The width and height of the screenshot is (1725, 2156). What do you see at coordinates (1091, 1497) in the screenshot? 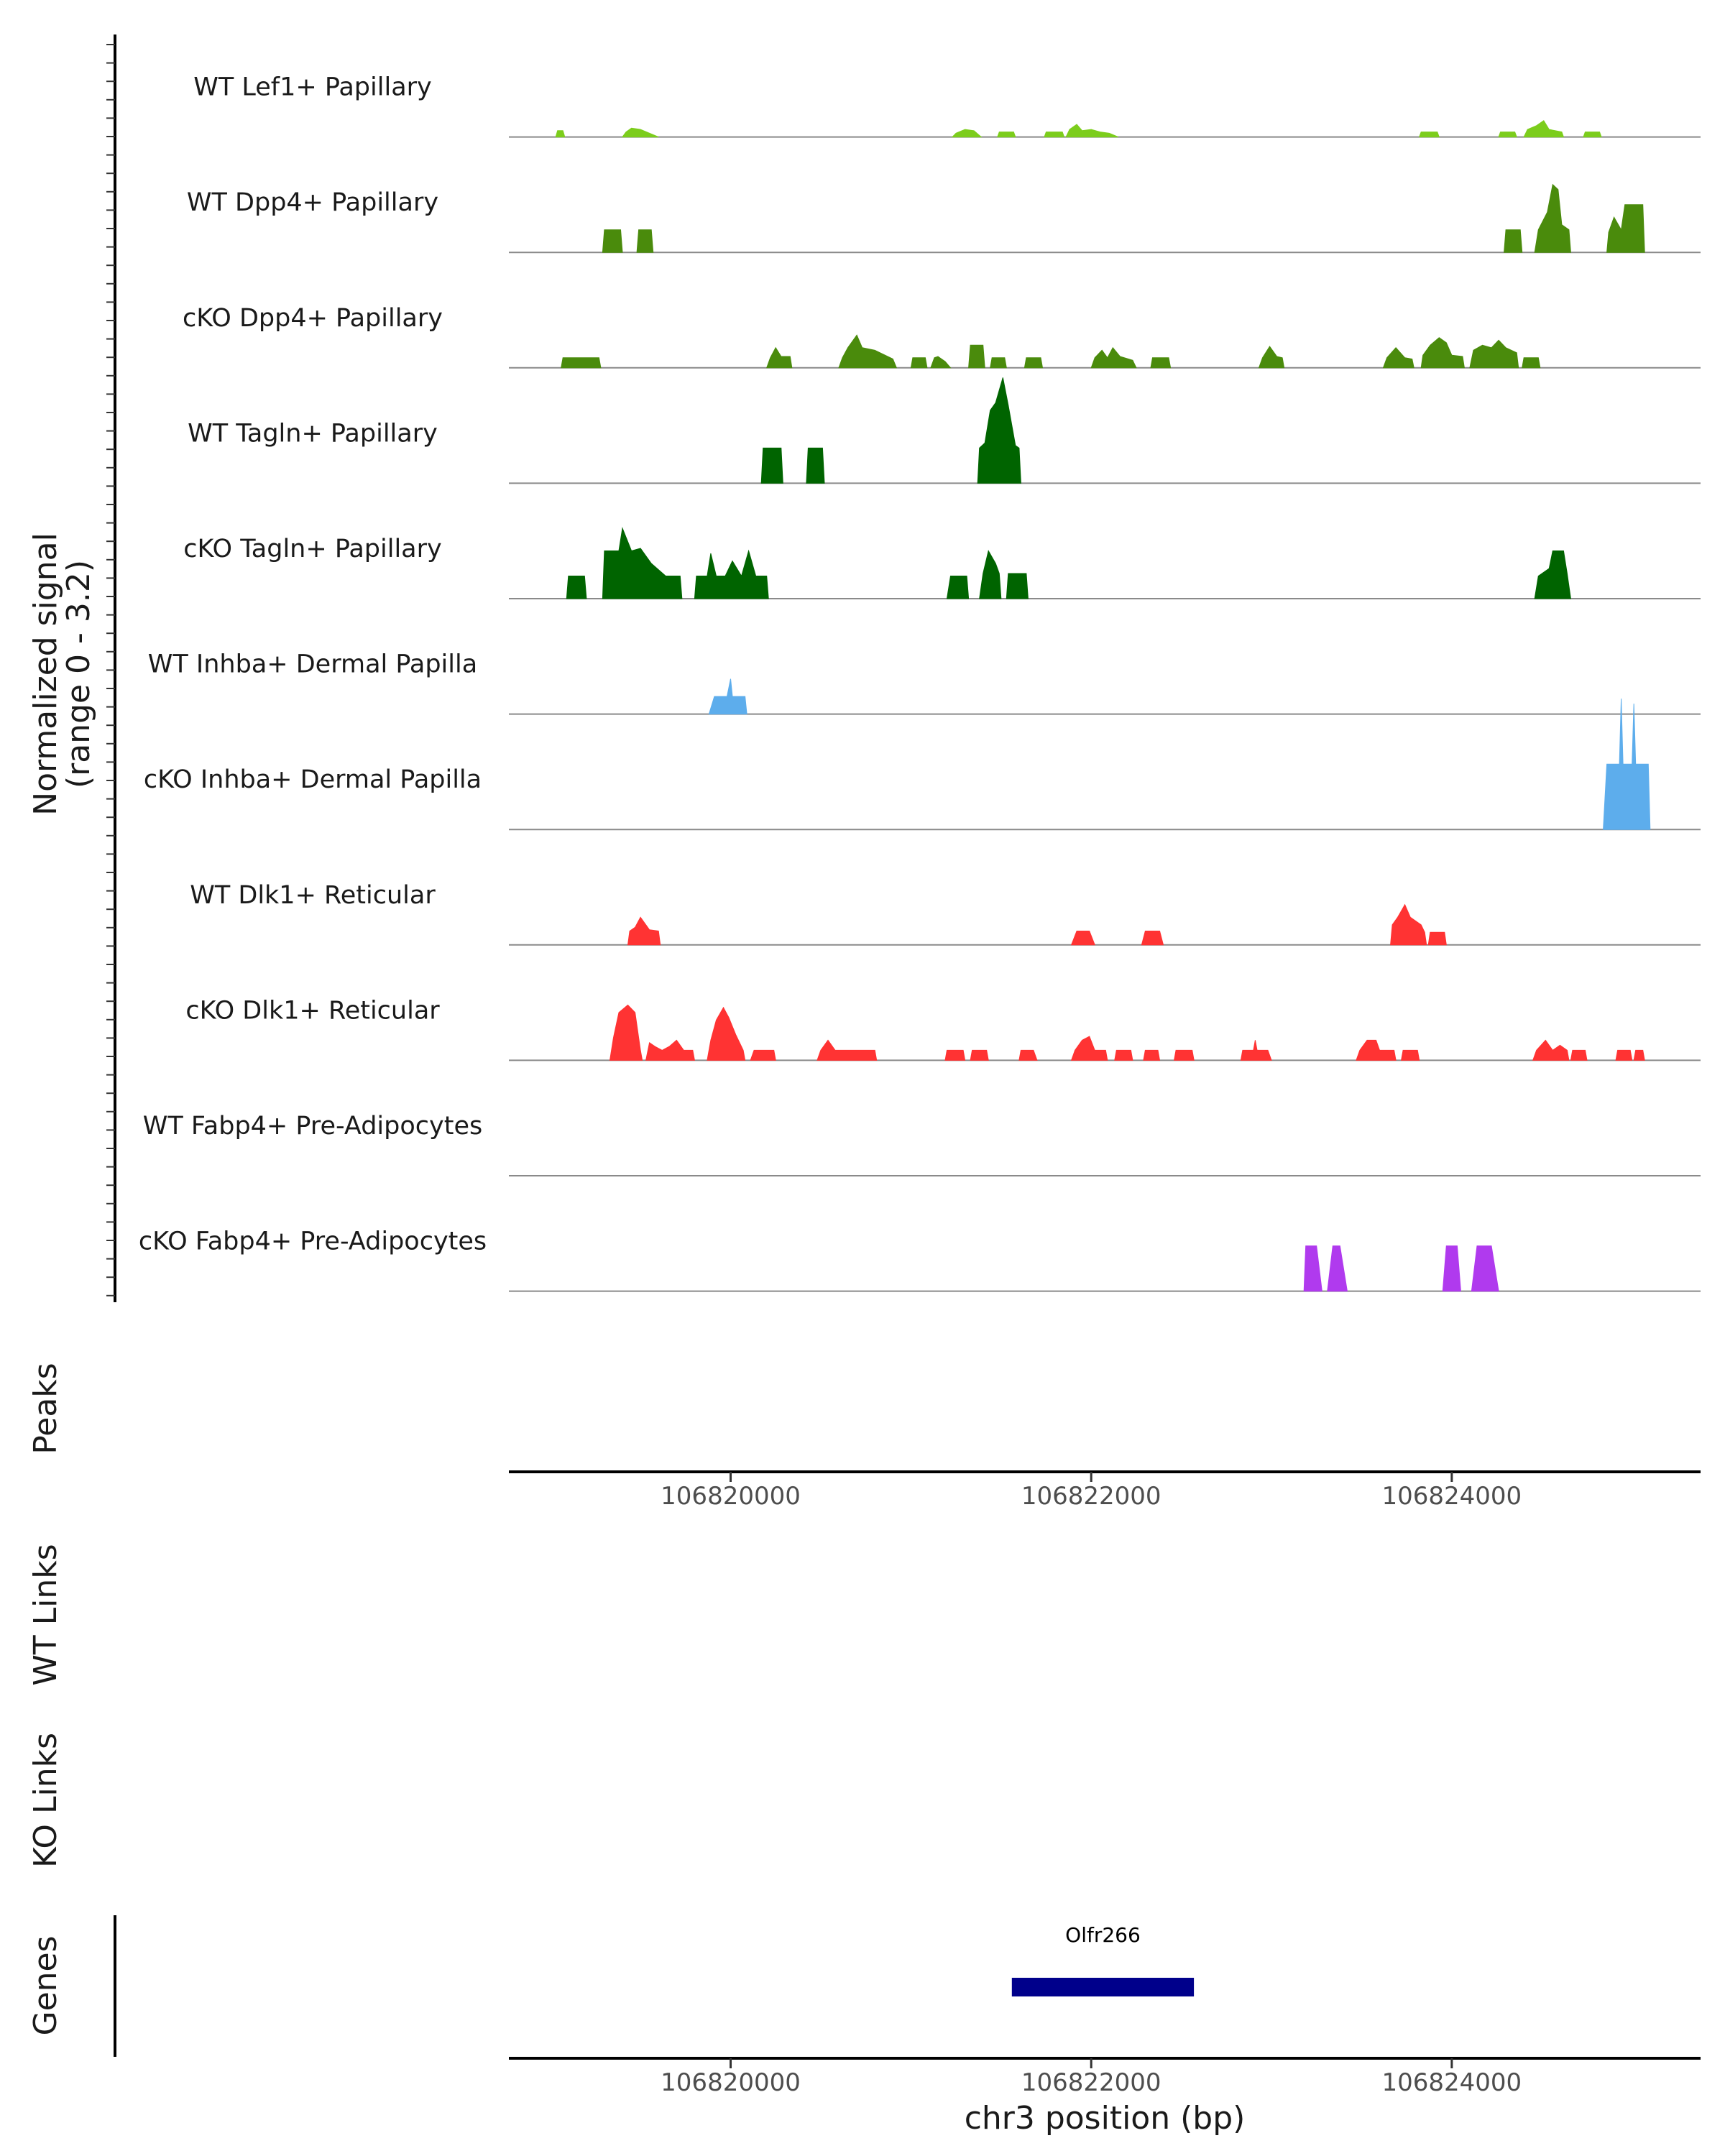
I see `peaks-x-tick-label: 106822000` at bounding box center [1091, 1497].